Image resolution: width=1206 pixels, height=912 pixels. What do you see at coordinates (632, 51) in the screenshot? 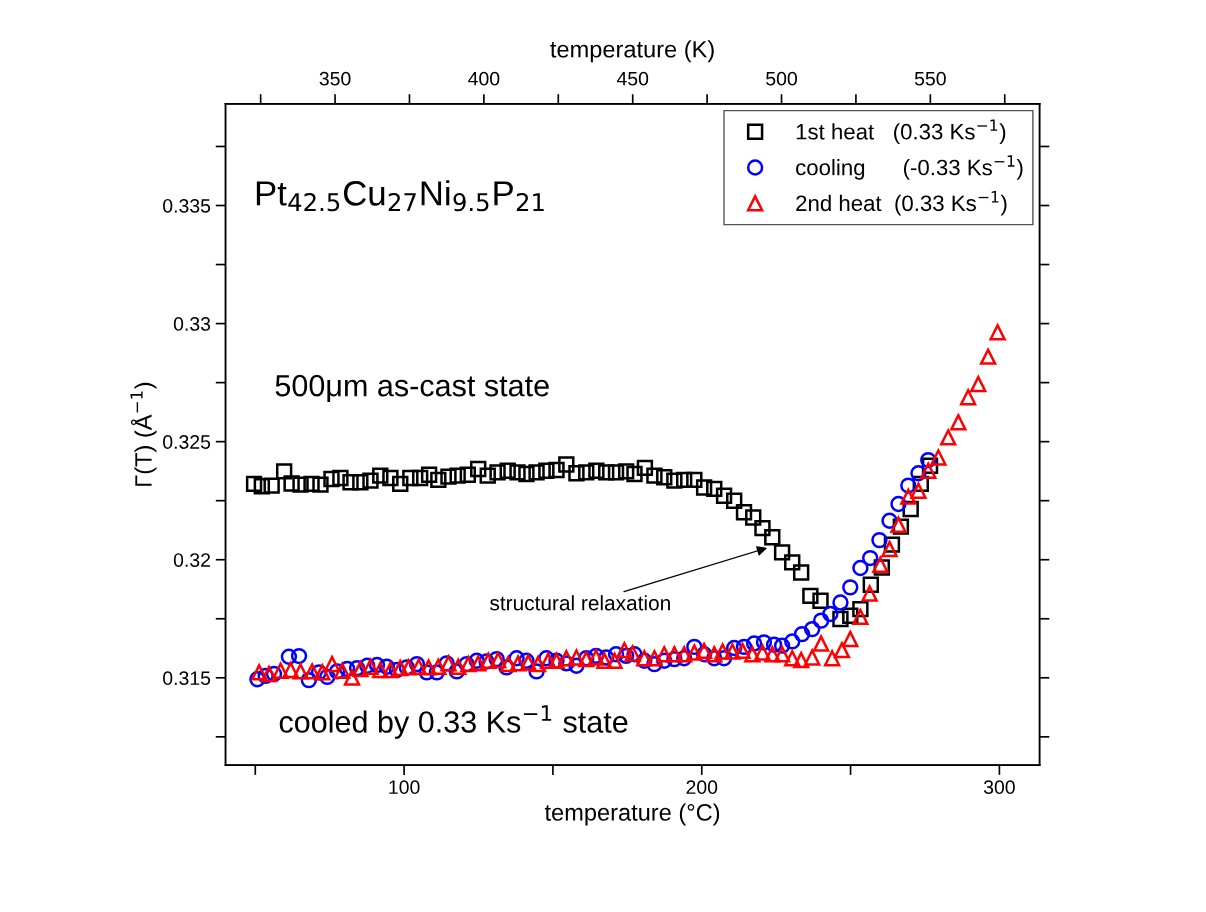
I see `x2-axis-title: temperature (K)` at bounding box center [632, 51].